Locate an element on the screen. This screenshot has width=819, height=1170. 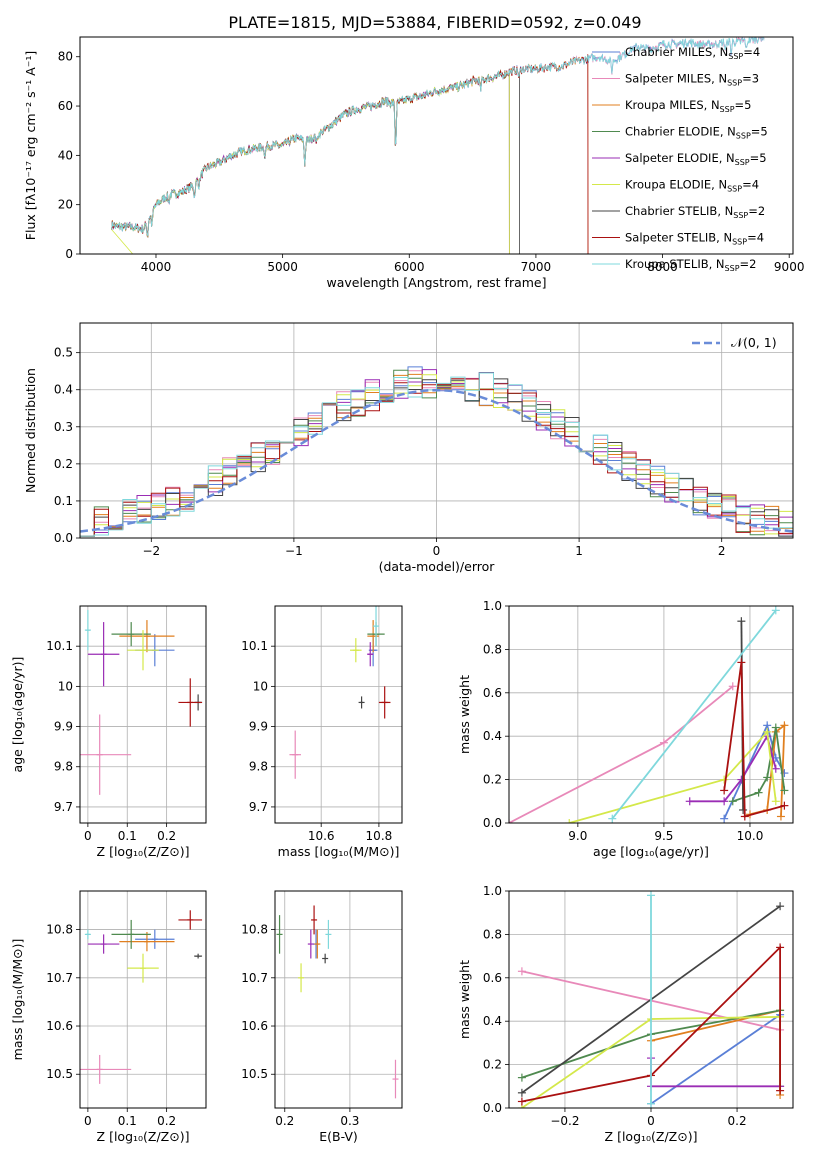
y-tick-label: 1.0 is located at coordinates (492, 891).